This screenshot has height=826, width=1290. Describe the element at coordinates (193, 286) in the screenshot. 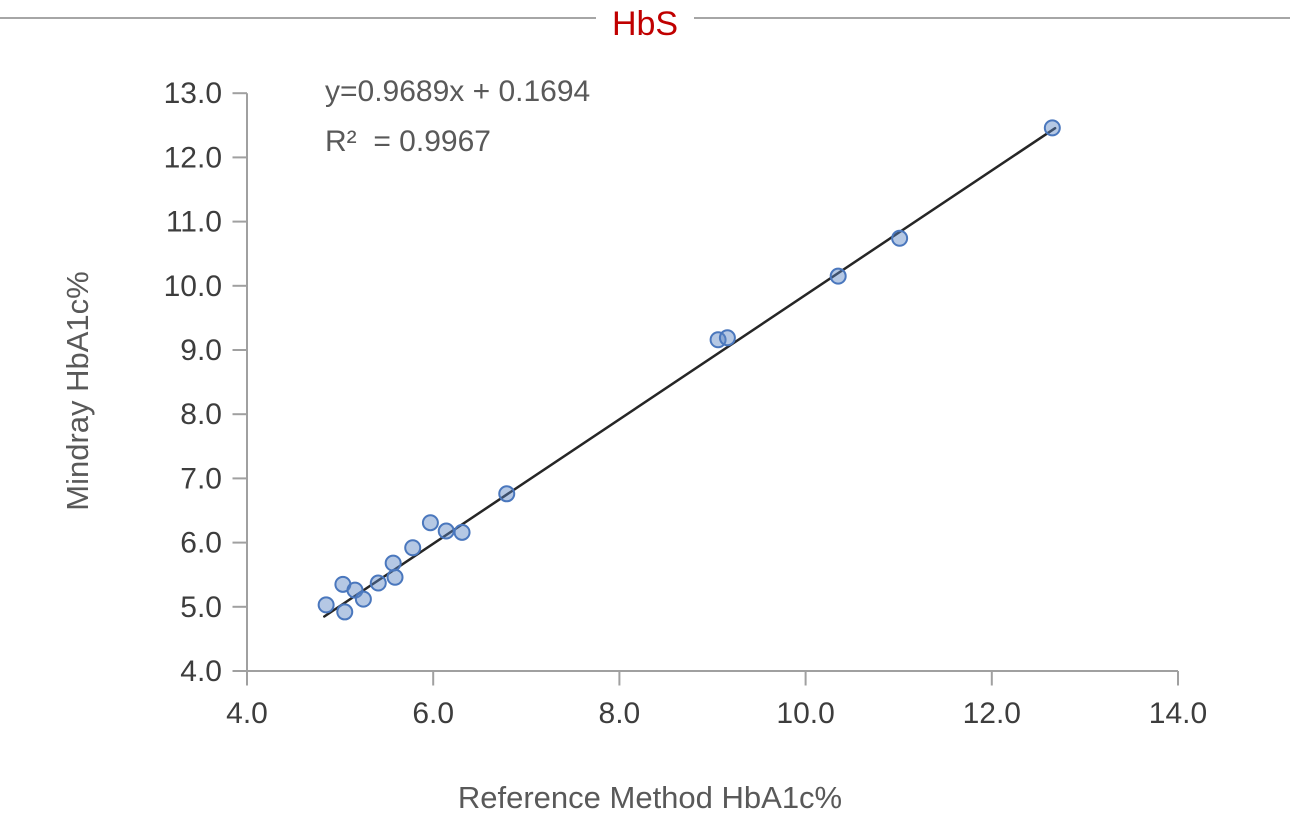

I see `y-tick-label: 10.0` at that location.